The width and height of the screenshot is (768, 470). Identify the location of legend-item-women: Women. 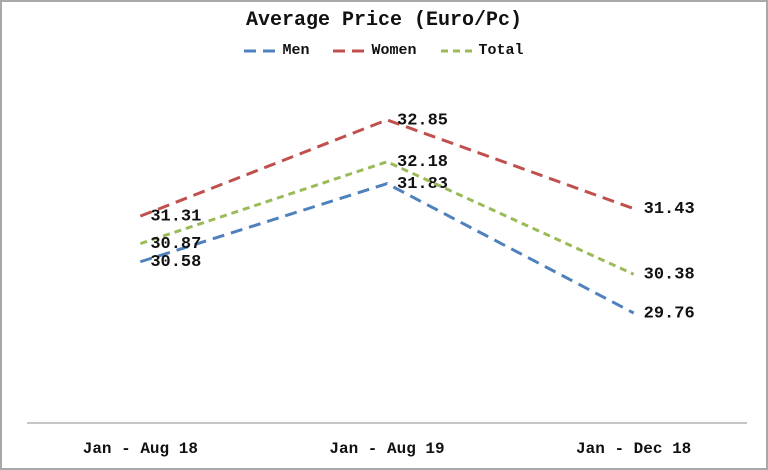
(375, 50).